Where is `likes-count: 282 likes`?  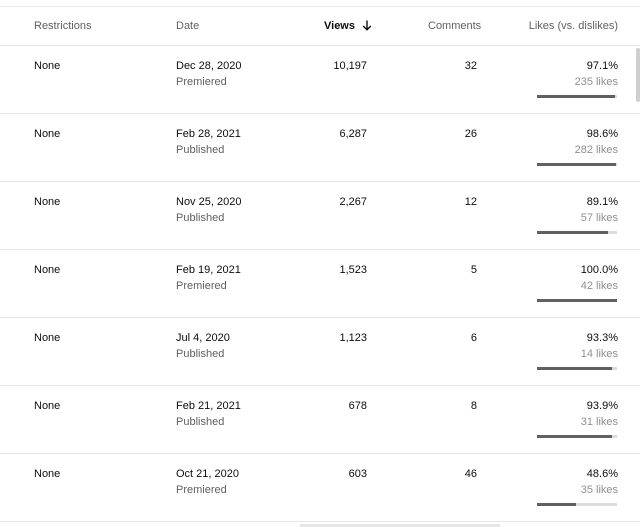 likes-count: 282 likes is located at coordinates (596, 150).